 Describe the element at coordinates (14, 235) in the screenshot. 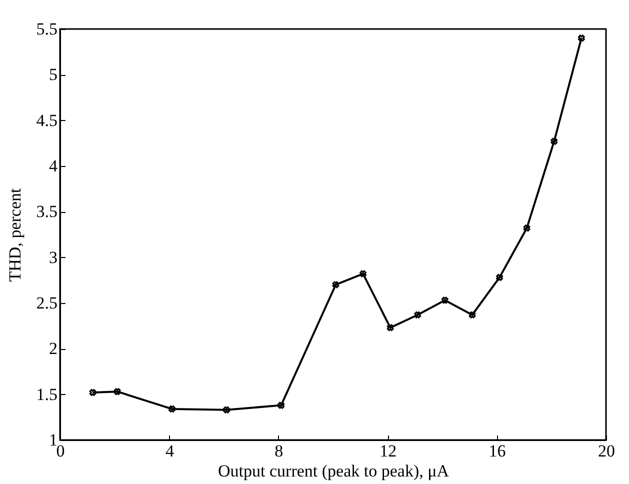

I see `y-axis-title: THD, percent` at that location.